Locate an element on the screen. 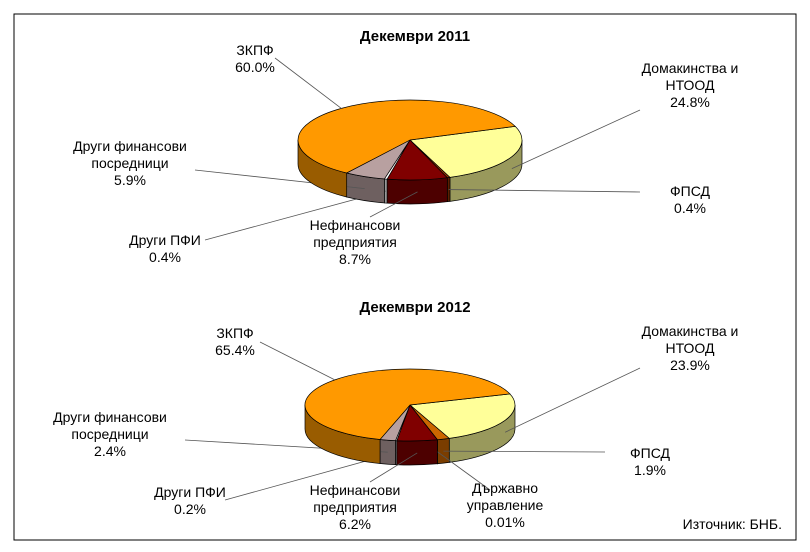 This screenshot has height=552, width=810. slice-value-label: 65.4% is located at coordinates (235, 350).